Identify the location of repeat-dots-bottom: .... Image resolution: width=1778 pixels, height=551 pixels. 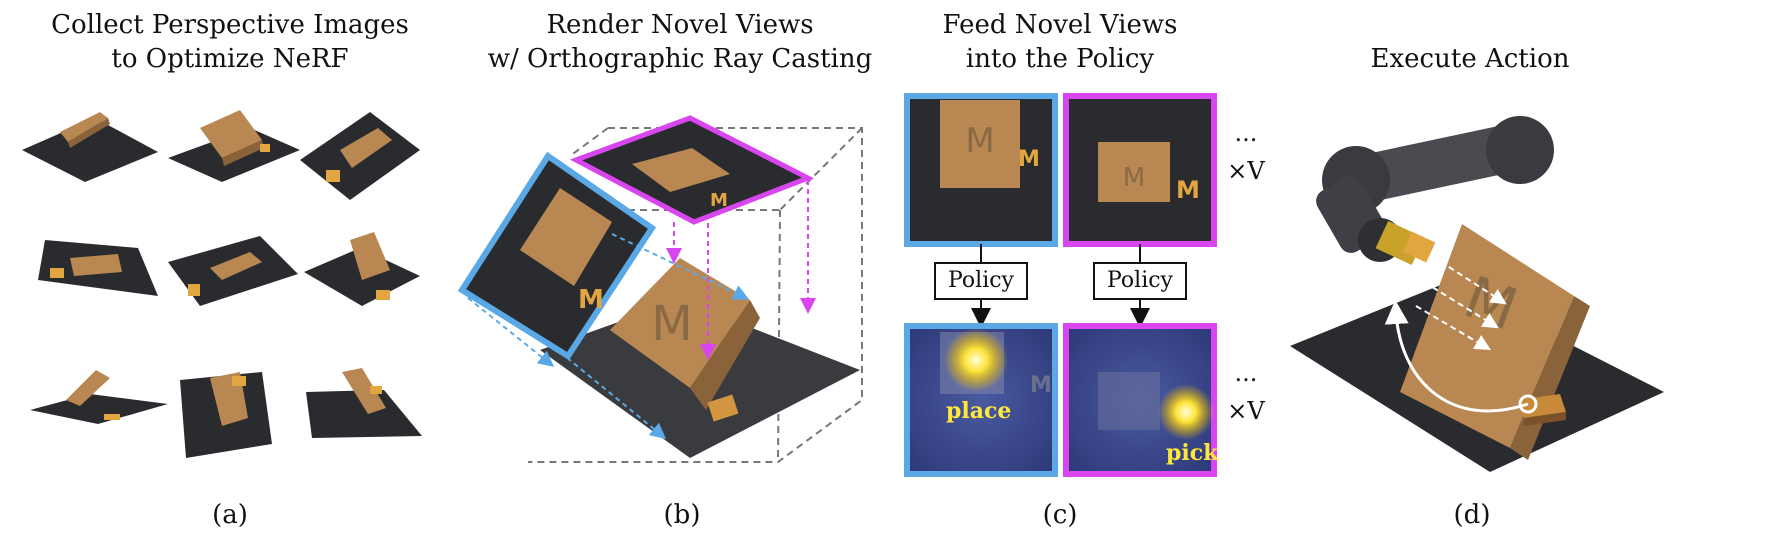
(1246, 373).